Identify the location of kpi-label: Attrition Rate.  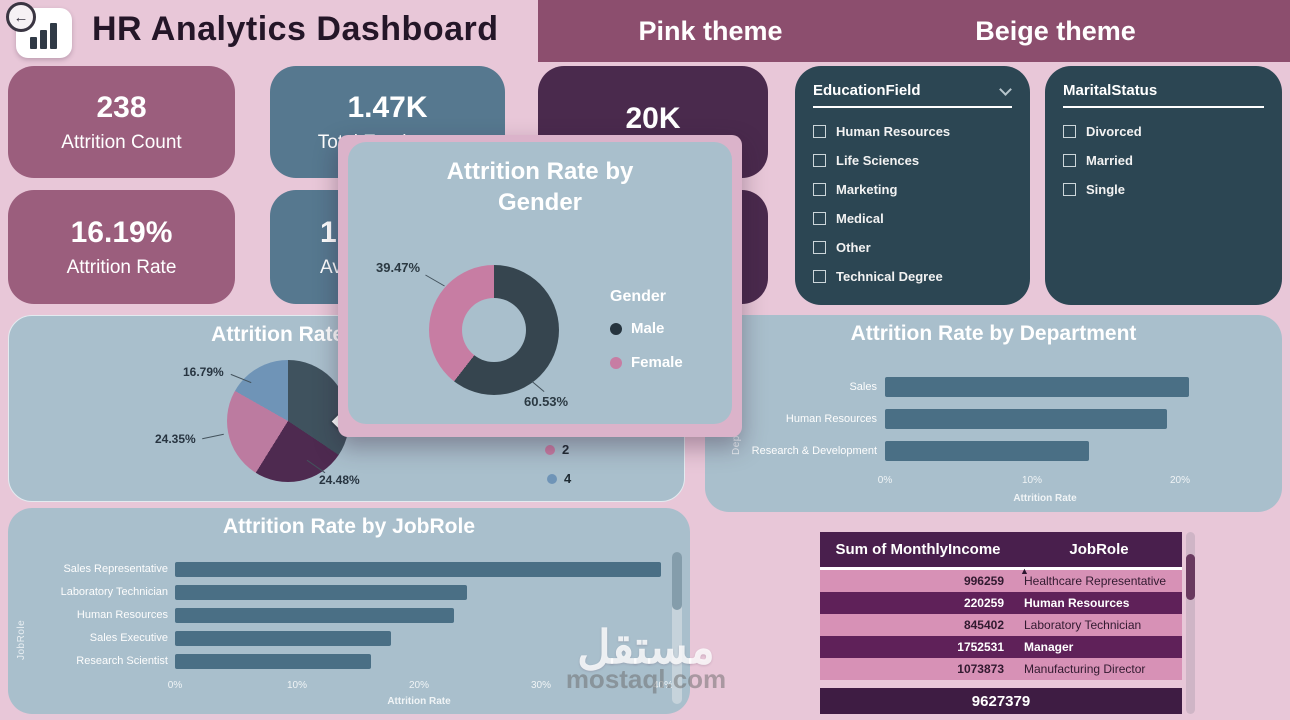
(121, 267).